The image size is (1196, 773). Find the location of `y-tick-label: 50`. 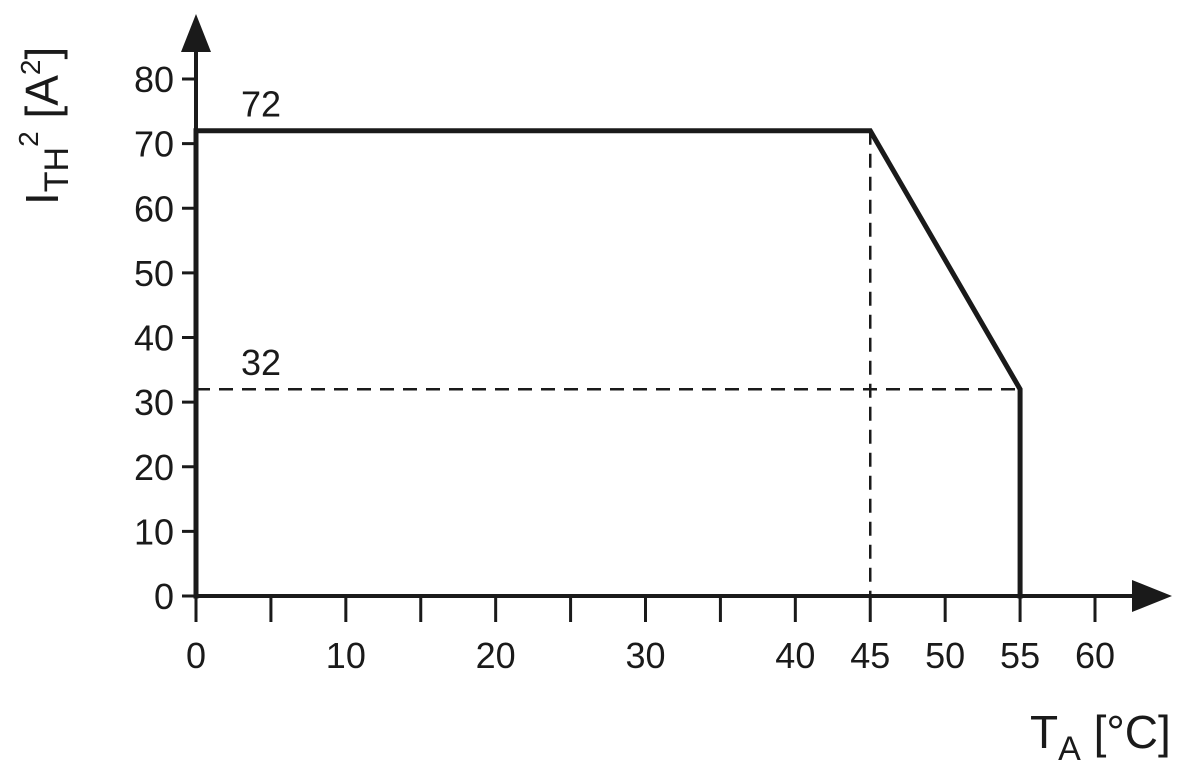

y-tick-label: 50 is located at coordinates (154, 273).